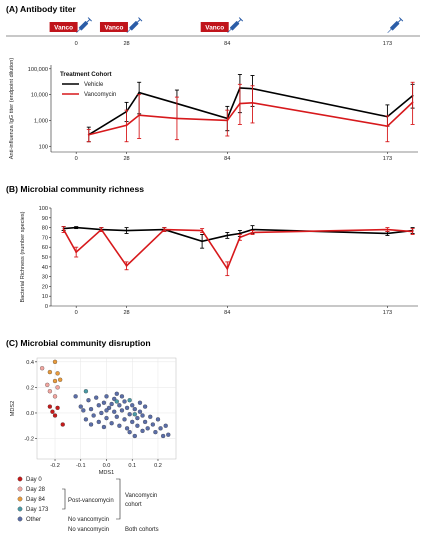 This screenshot has height=550, width=436. What do you see at coordinates (142, 530) in the screenshot?
I see `legend-note-both-cohorts: Both cohorts` at bounding box center [142, 530].